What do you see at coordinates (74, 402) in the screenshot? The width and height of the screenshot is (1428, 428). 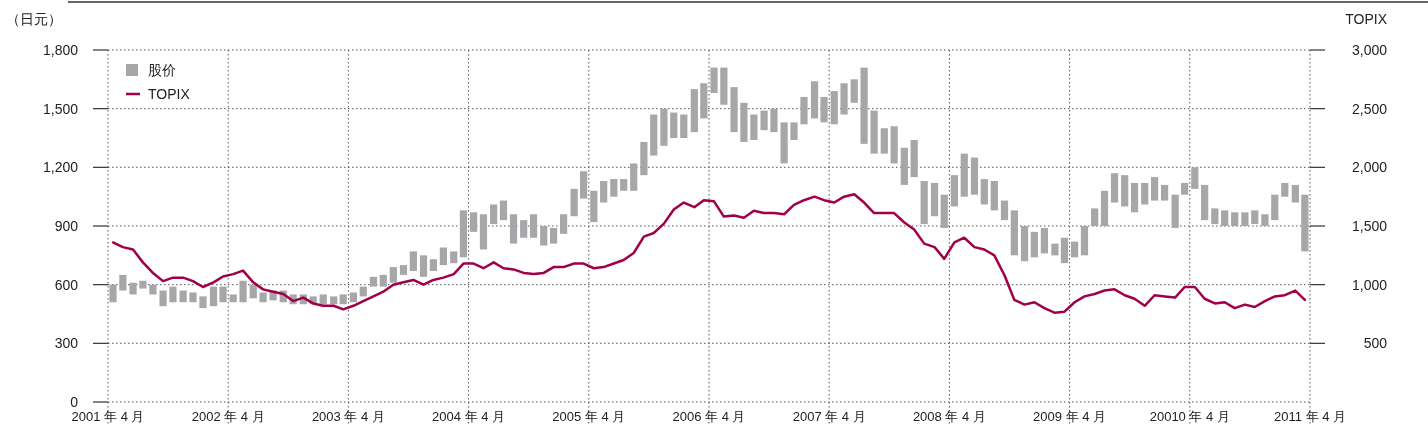 I see `y-tick-label: 0` at bounding box center [74, 402].